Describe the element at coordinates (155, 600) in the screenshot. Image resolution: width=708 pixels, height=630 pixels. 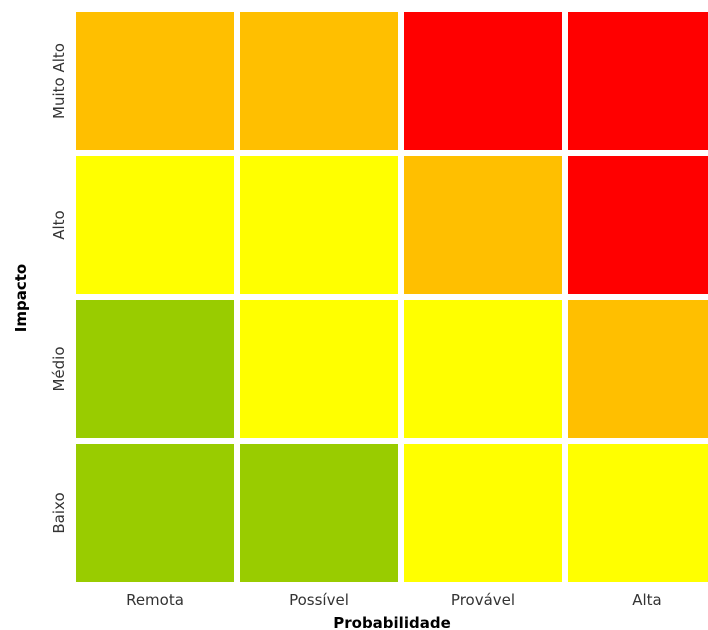
I see `x-tick-label: Remota` at that location.